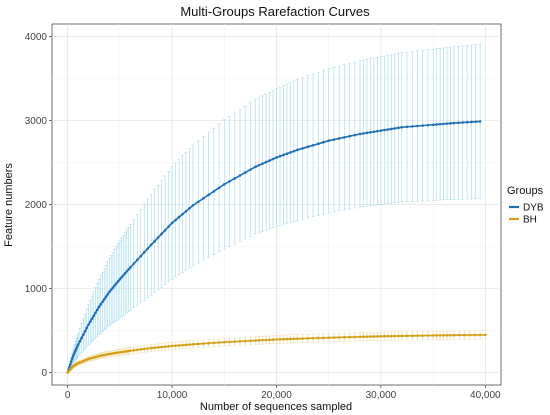  I want to click on y-tick-label: 4000, so click(36, 37).